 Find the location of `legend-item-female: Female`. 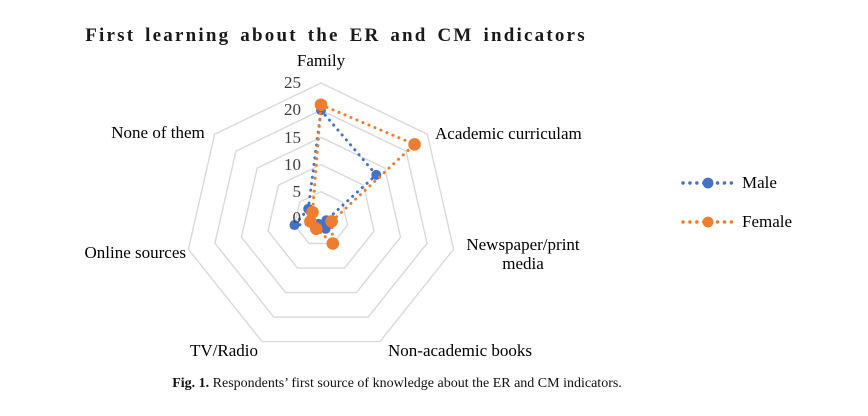

legend-item-female: Female is located at coordinates (736, 222).